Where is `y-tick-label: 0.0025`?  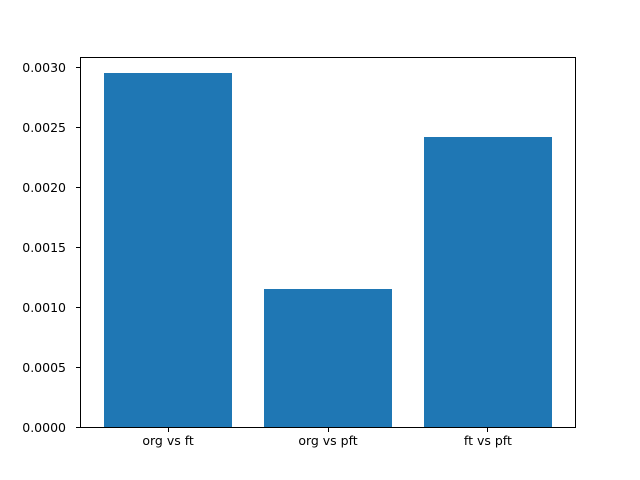 y-tick-label: 0.0025 is located at coordinates (44, 127).